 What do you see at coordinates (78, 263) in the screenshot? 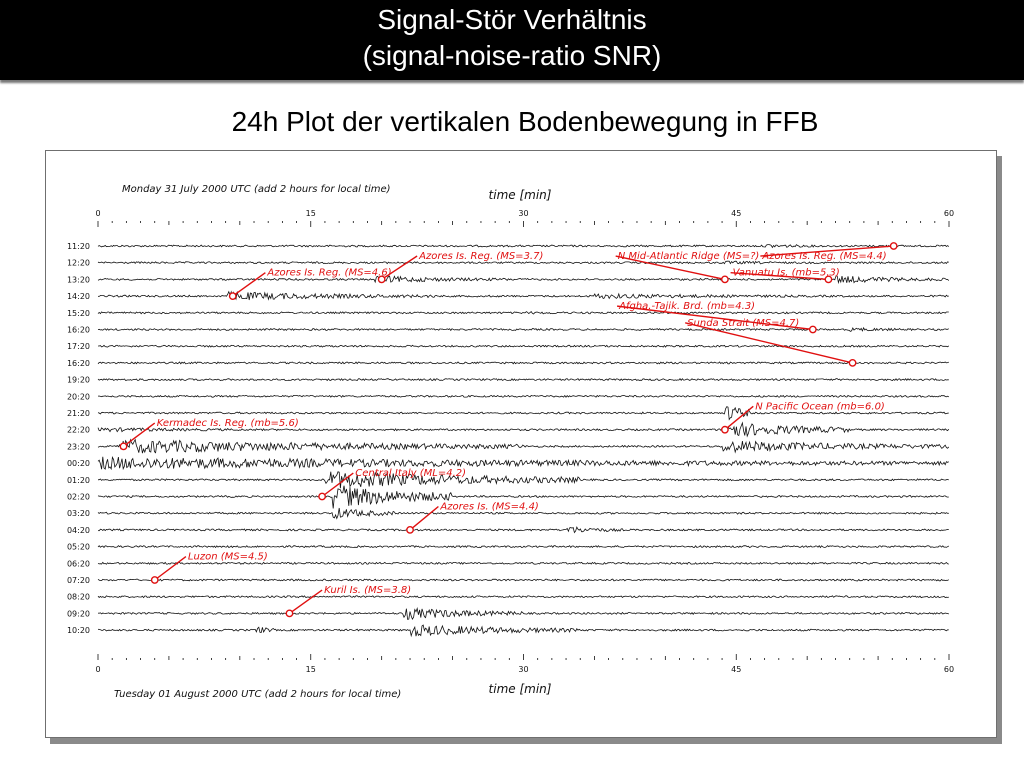
I see `row-time-label: 12:20` at bounding box center [78, 263].